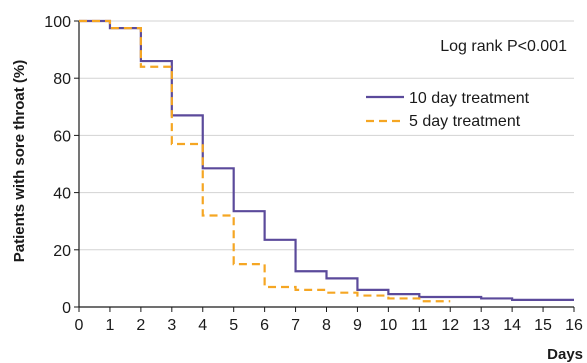 The height and width of the screenshot is (363, 587). What do you see at coordinates (202, 325) in the screenshot?
I see `x-tick-label-4: 4` at bounding box center [202, 325].